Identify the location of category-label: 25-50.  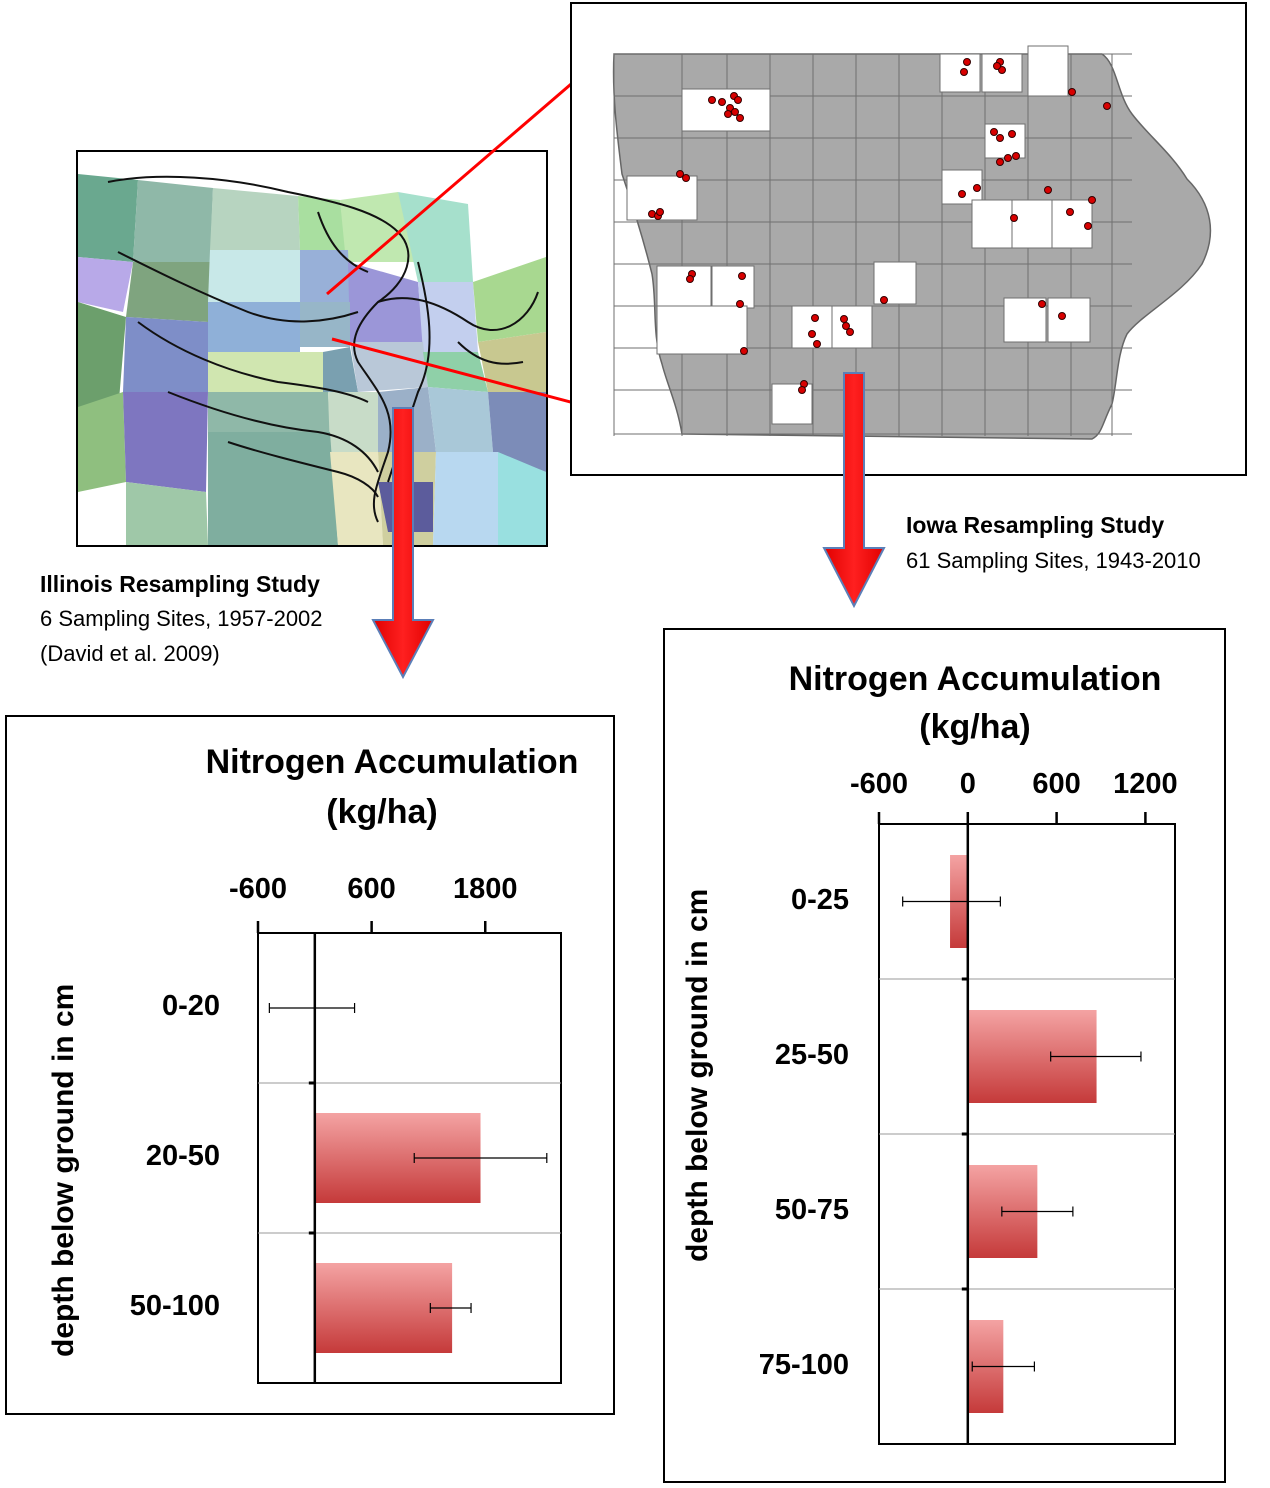
(811, 1054).